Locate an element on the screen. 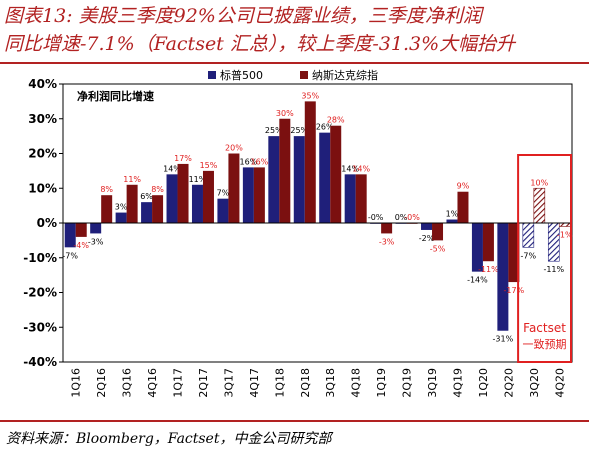 The height and width of the screenshot is (454, 589). data-label-nasdaq: 10% is located at coordinates (539, 182).